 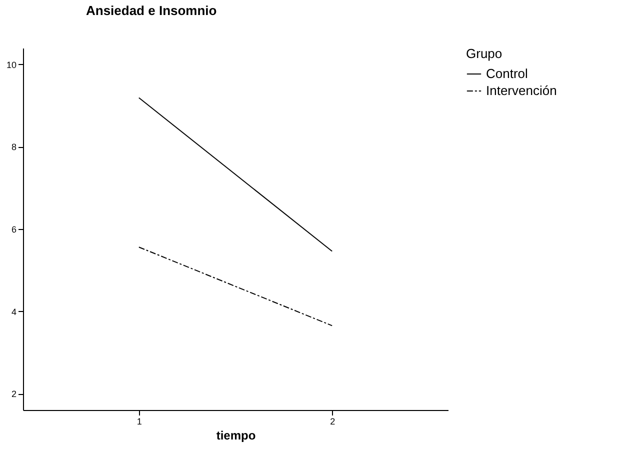 I want to click on x-axis-title: tiempo, so click(x=236, y=435).